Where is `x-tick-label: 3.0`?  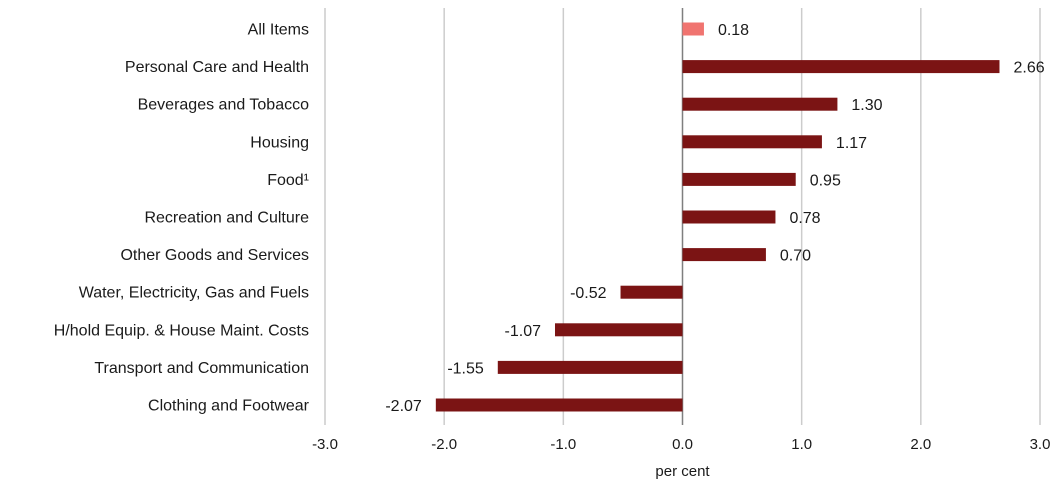
x-tick-label: 3.0 is located at coordinates (1040, 444).